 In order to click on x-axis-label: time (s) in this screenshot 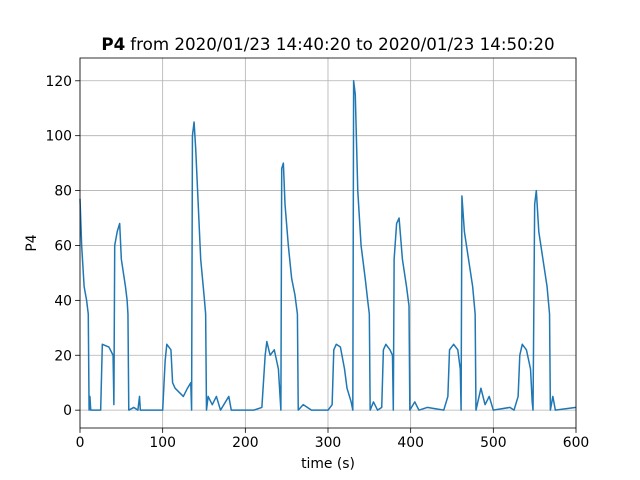, I will do `click(328, 464)`.